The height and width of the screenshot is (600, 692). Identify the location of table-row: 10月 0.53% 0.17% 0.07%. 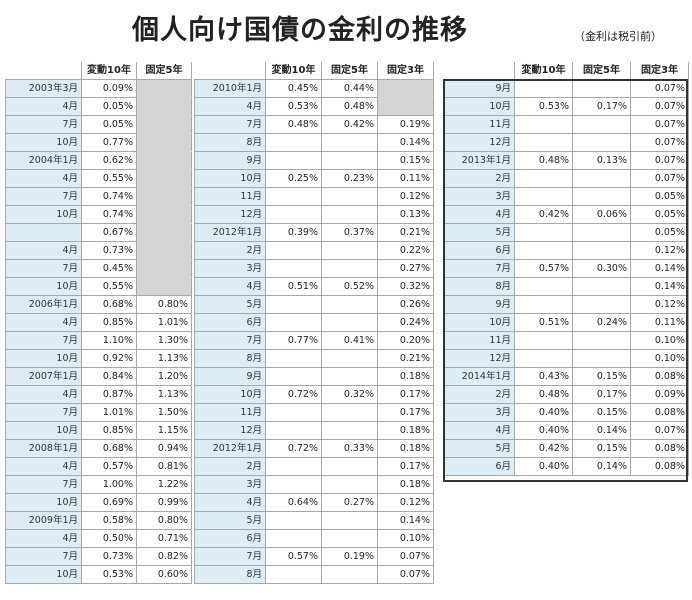
(566, 106).